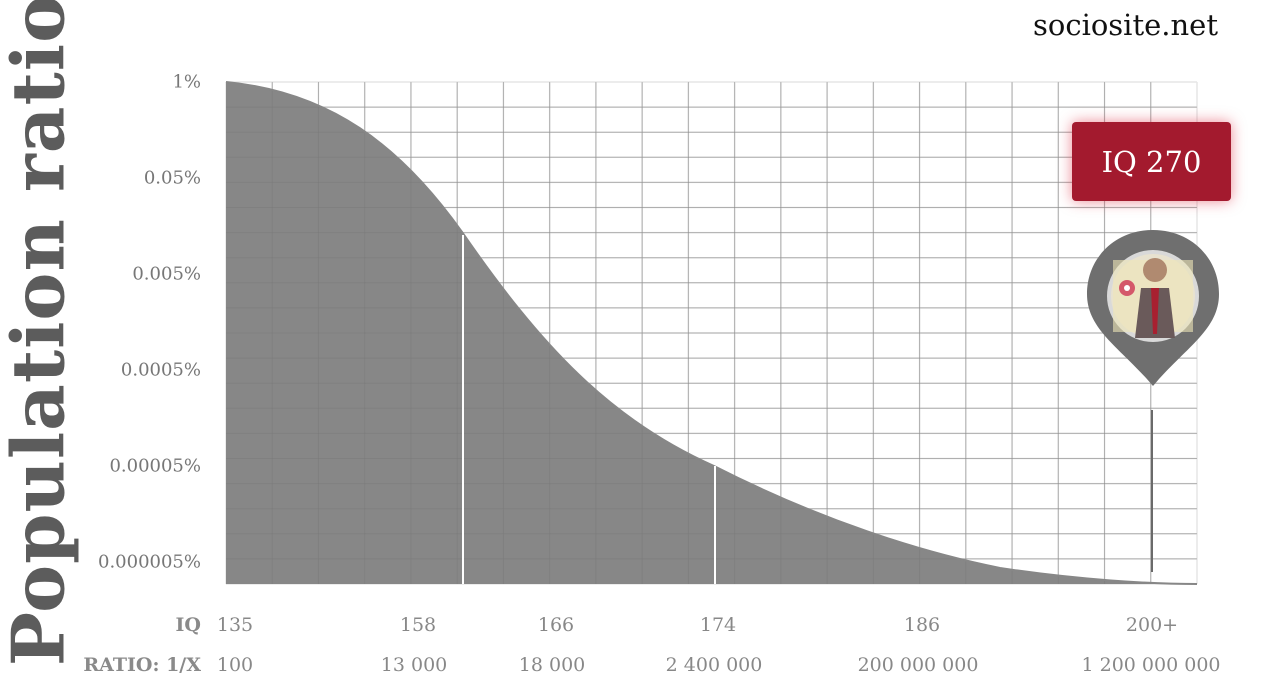  Describe the element at coordinates (149, 562) in the screenshot. I see `y-tick-label: 0.000005%` at that location.